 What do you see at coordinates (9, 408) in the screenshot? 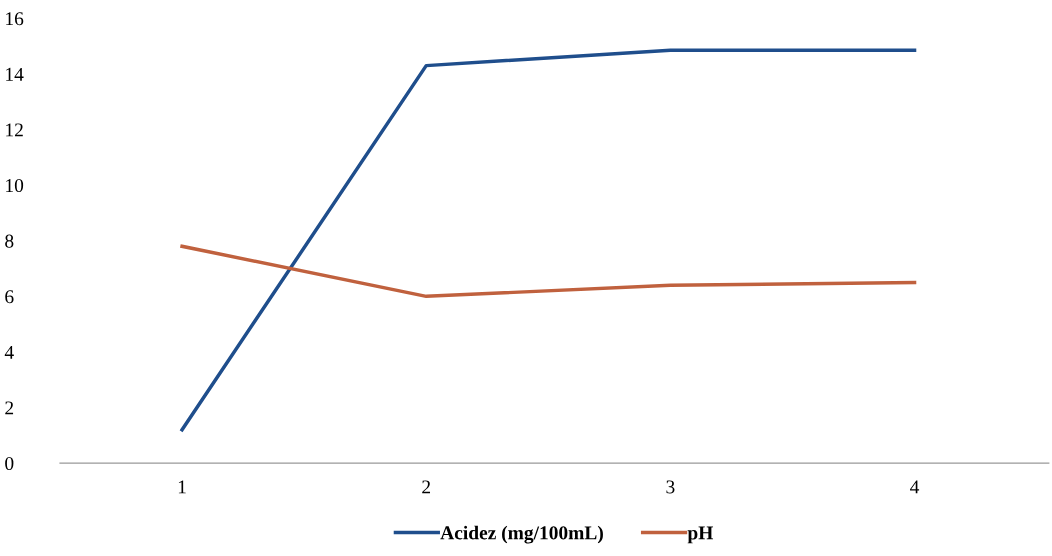
I see `y-tick-label: 2` at bounding box center [9, 408].